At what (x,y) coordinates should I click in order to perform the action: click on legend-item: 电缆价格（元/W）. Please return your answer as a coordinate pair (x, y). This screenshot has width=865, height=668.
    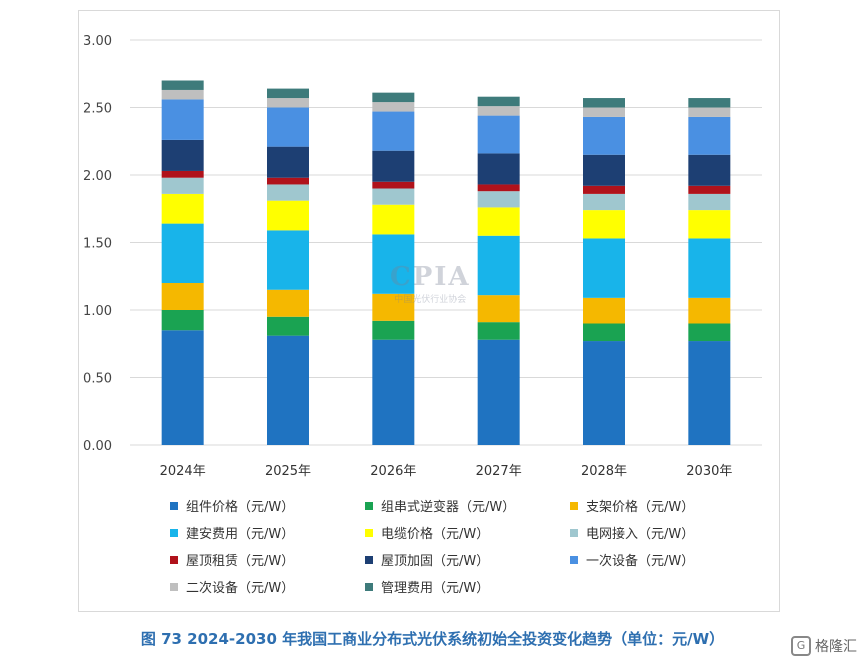
    Looking at the image, I should click on (427, 532).